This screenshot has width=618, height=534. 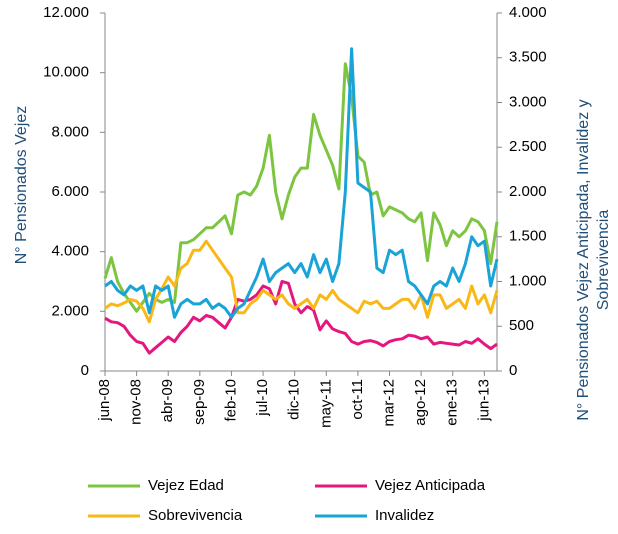 What do you see at coordinates (404, 515) in the screenshot?
I see `legend-label: Invalidez` at bounding box center [404, 515].